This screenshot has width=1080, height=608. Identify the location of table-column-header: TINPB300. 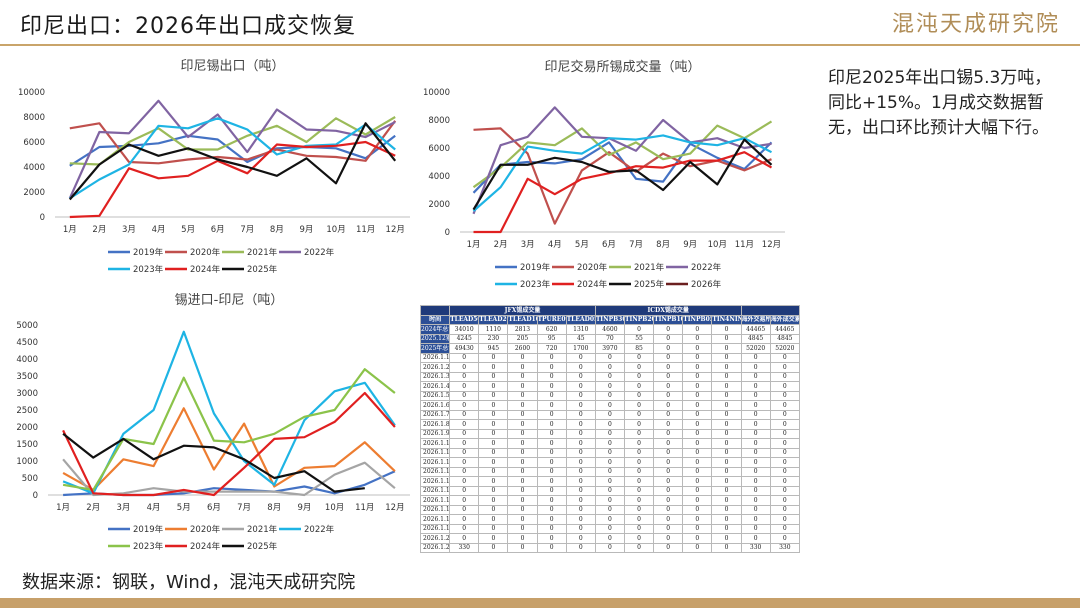
(609, 319).